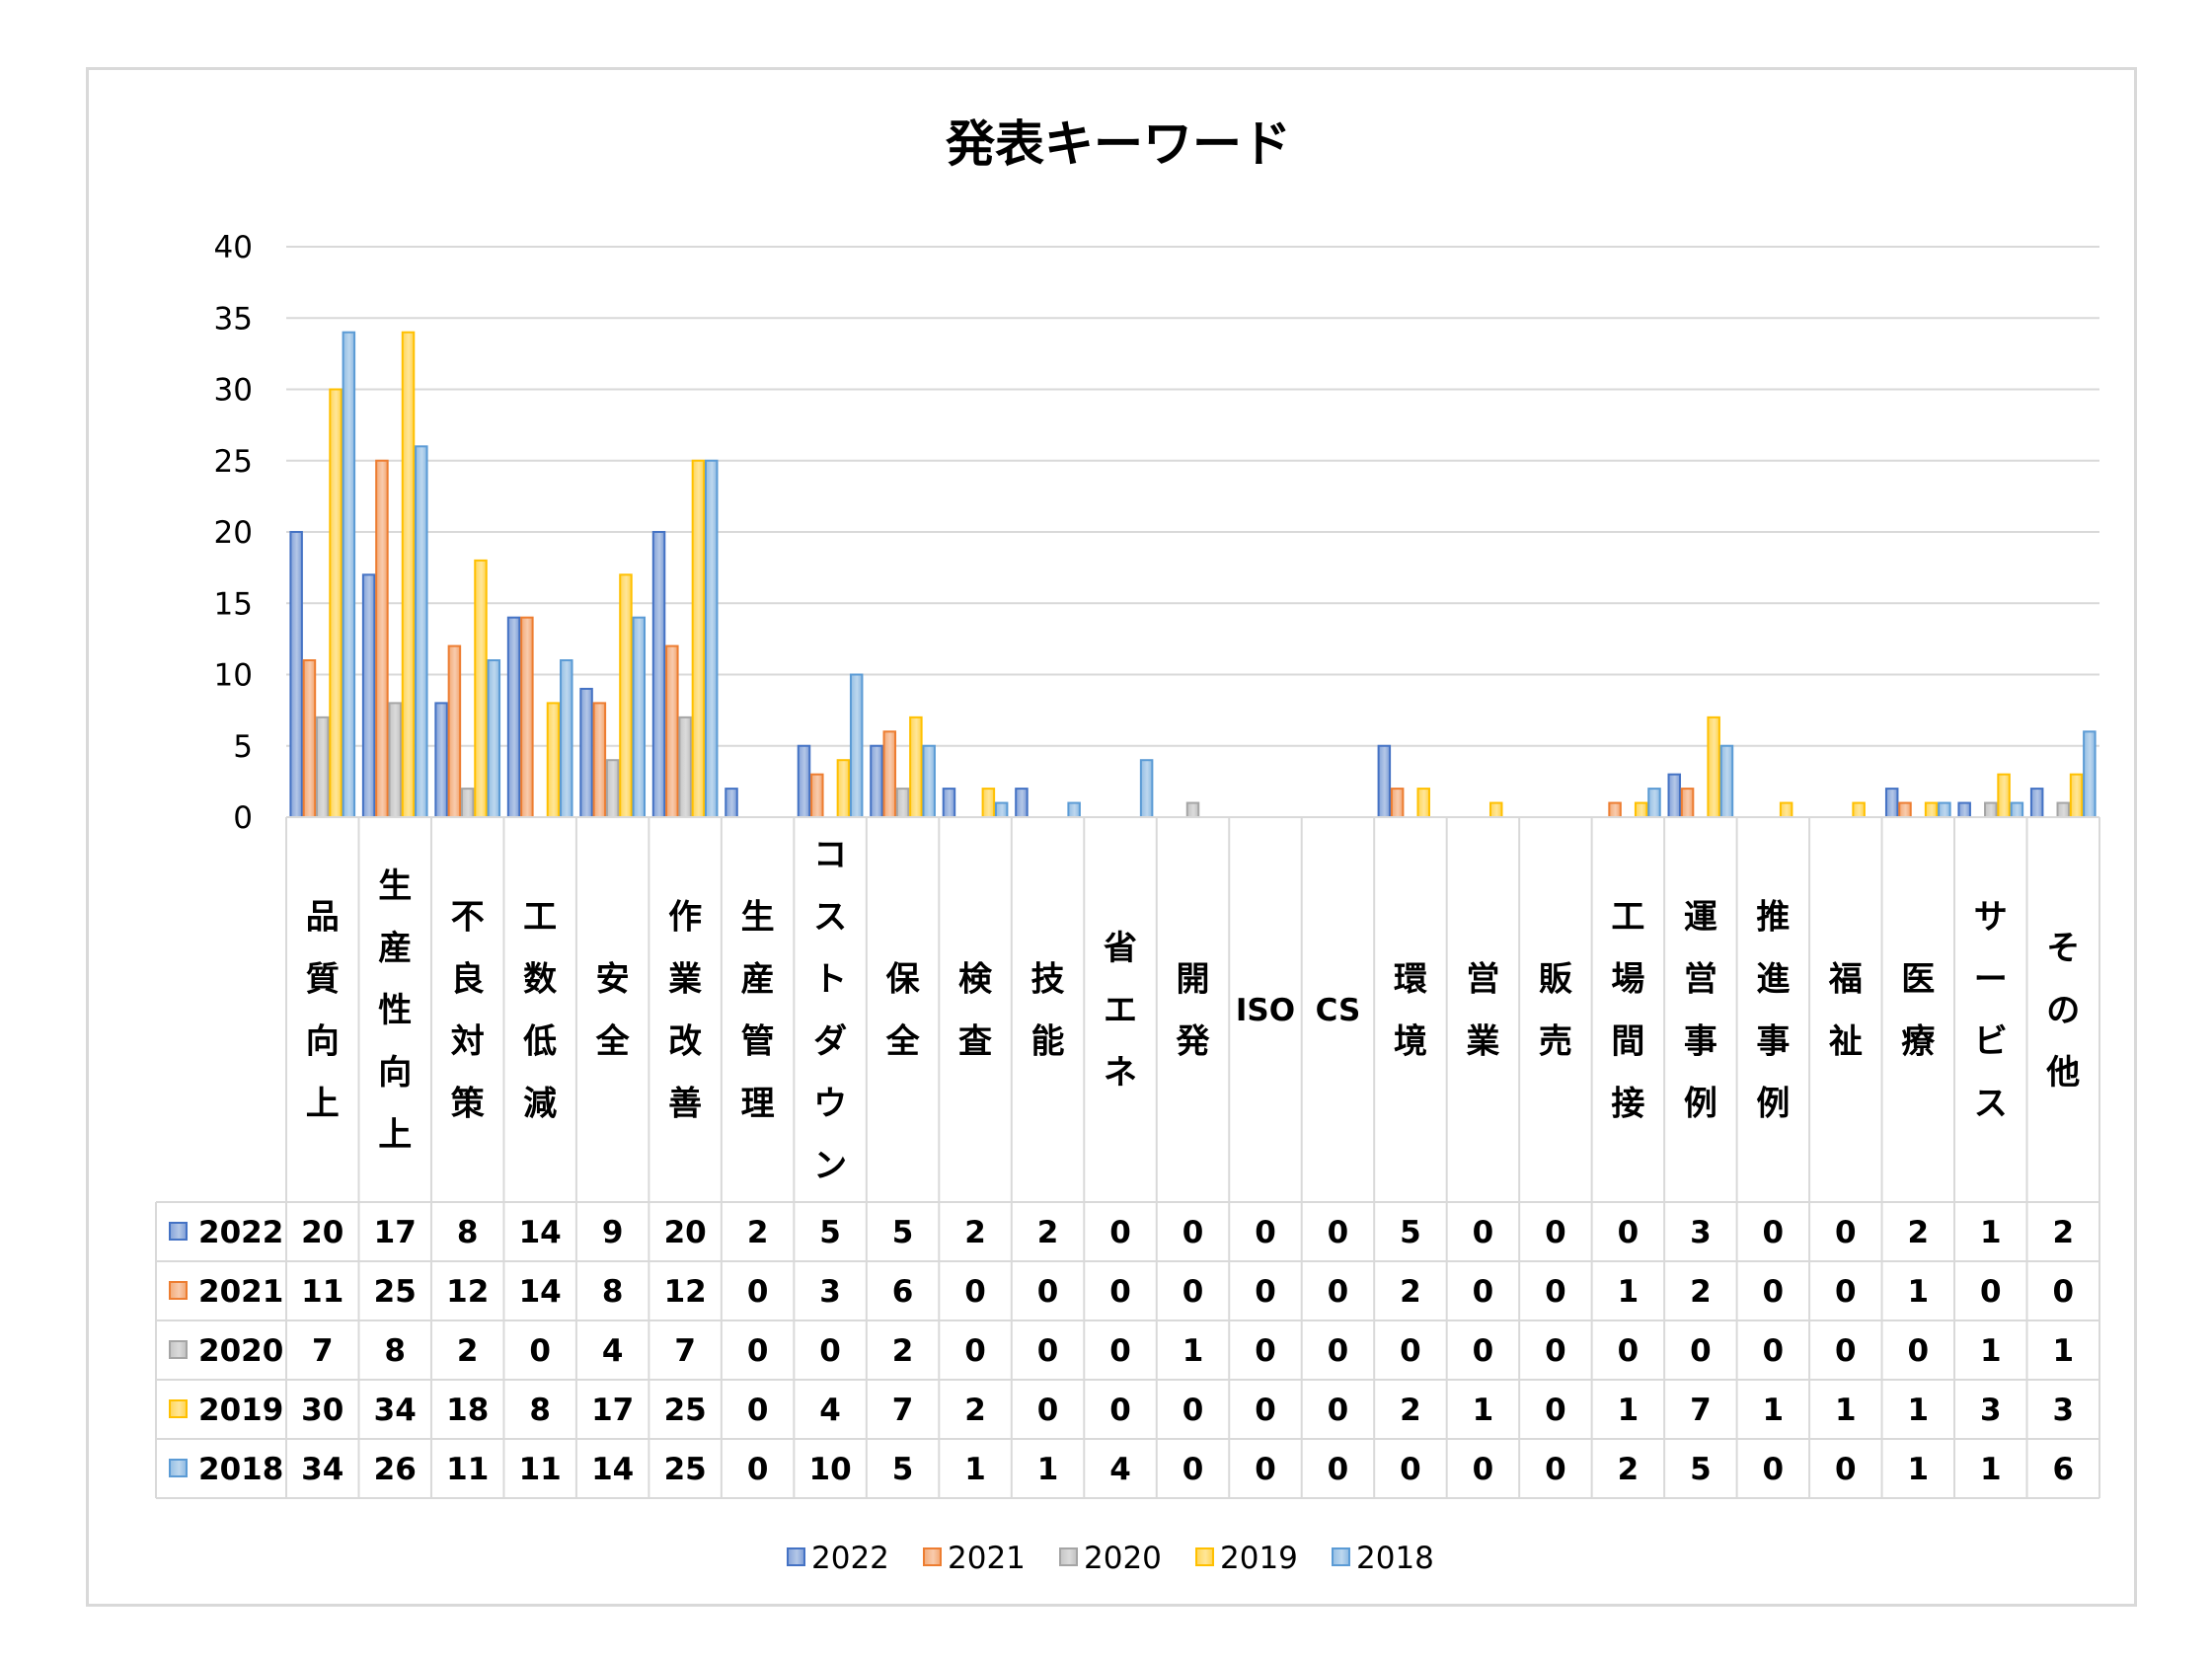 The width and height of the screenshot is (2212, 1659). Describe the element at coordinates (540, 1011) in the screenshot. I see `category-label: 工数低減` at that location.